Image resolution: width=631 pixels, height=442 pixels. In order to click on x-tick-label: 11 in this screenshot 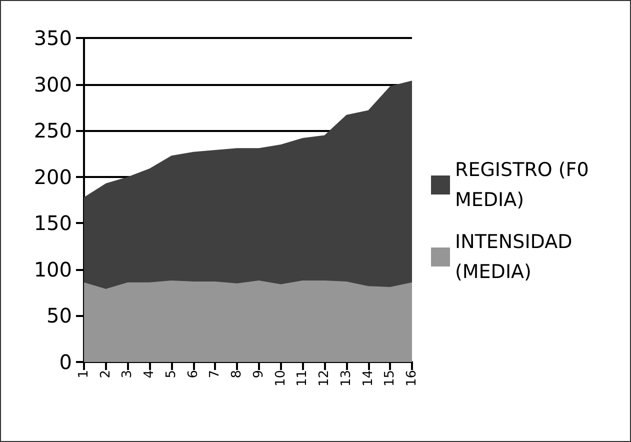, I will do `click(302, 378)`.